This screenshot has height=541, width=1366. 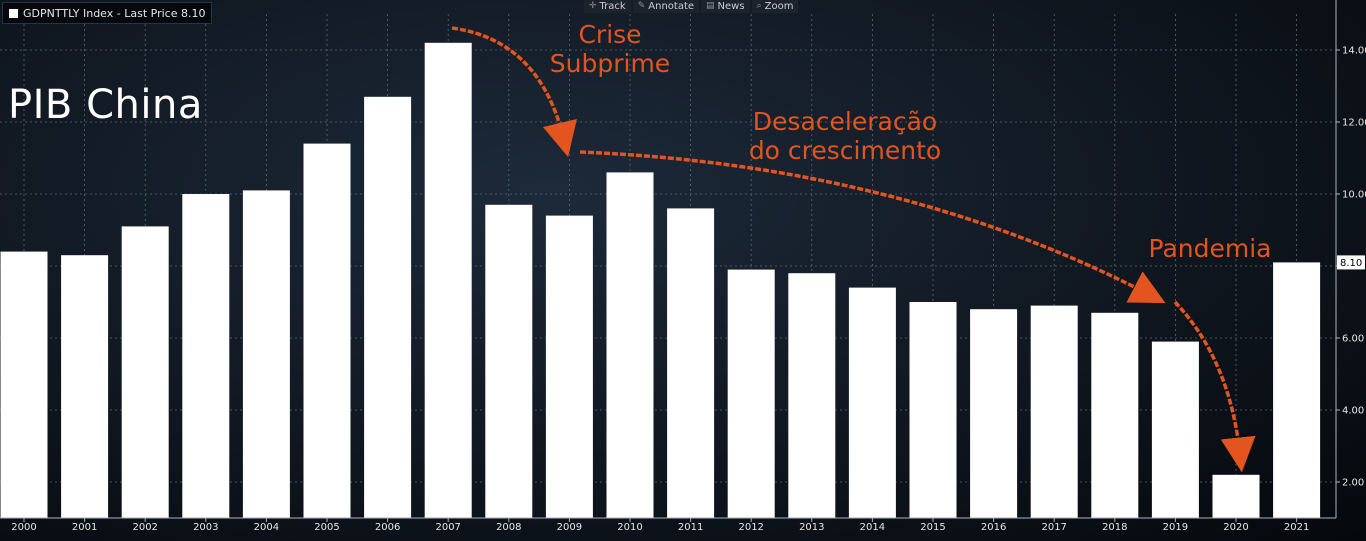 What do you see at coordinates (114, 13) in the screenshot?
I see `legend-label: GDPNTTLY Index - Last Price 8.10` at bounding box center [114, 13].